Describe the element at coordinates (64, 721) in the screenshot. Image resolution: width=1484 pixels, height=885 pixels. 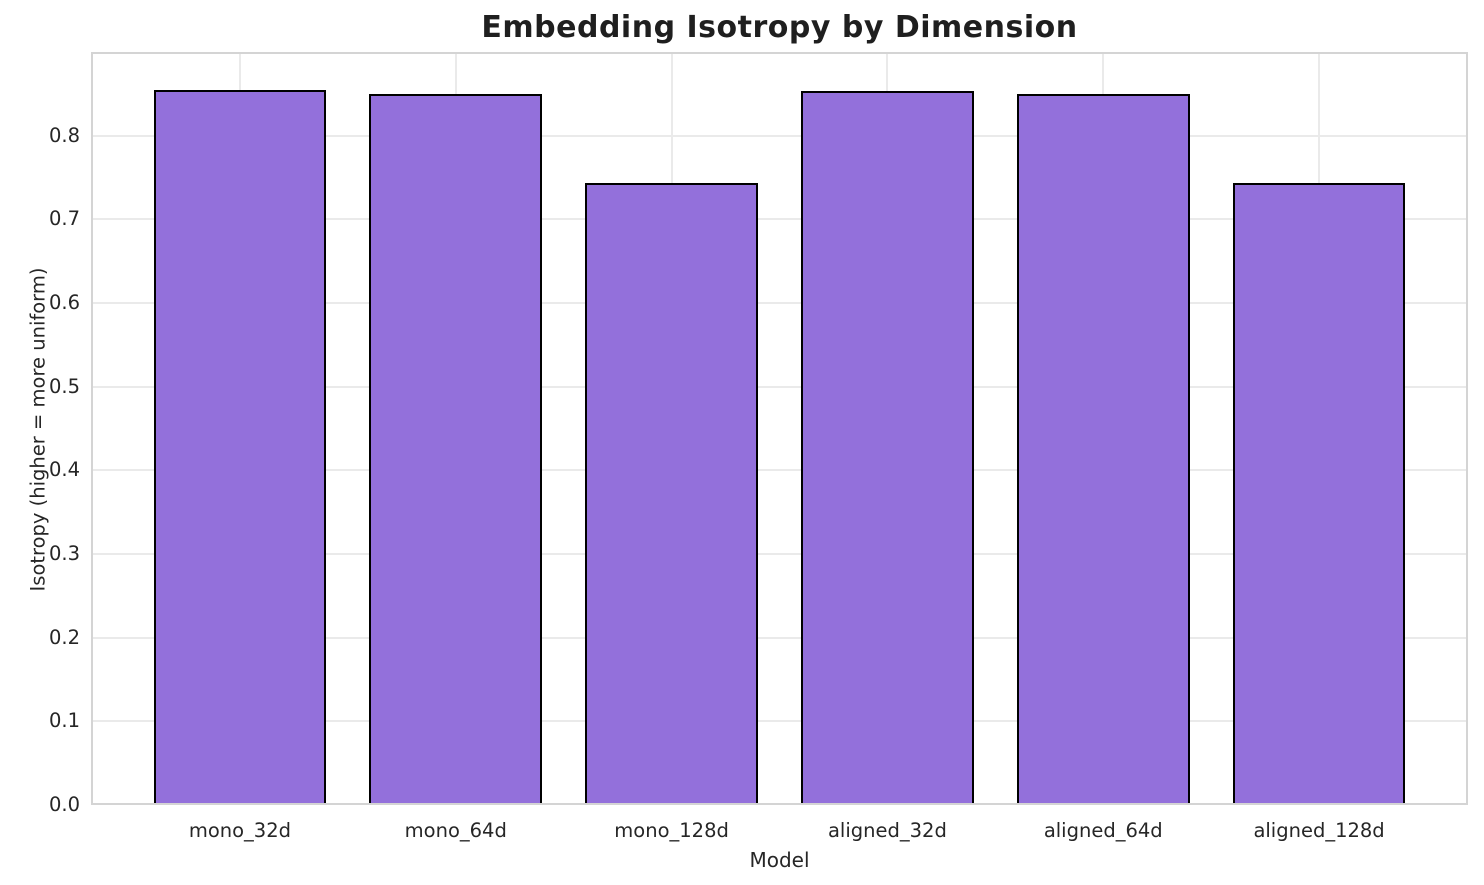
I see `y-tick-0.1: 0.1` at that location.